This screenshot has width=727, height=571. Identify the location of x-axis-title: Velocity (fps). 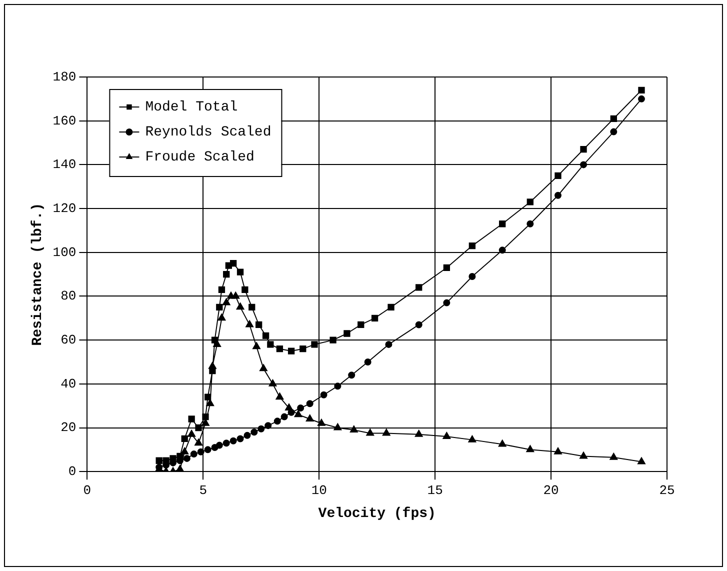
(377, 514).